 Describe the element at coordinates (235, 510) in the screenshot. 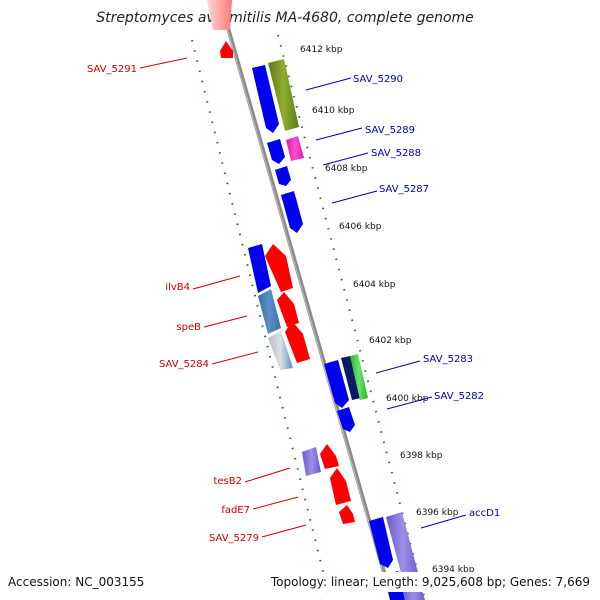

I see `gene-label-fade7: fadE7` at that location.